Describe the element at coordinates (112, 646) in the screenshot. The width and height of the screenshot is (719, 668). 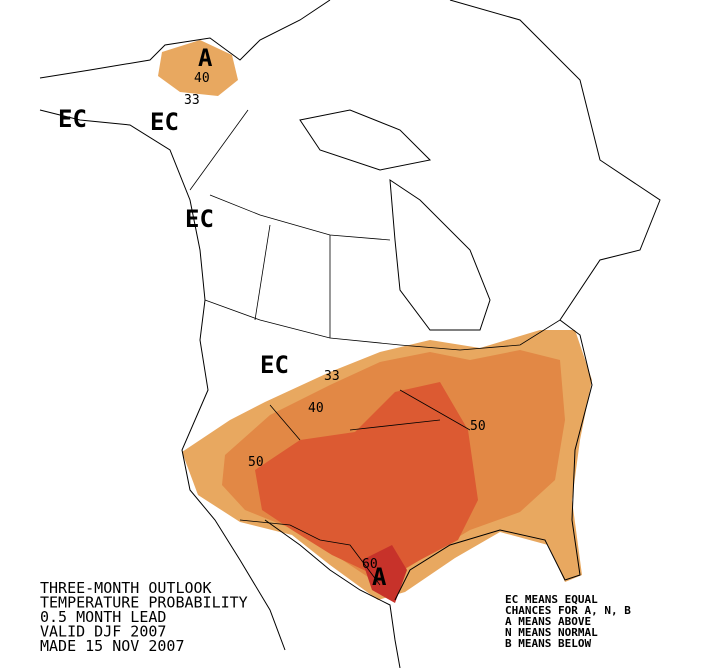
I see `title-line: MADE 15 NOV 2007` at that location.